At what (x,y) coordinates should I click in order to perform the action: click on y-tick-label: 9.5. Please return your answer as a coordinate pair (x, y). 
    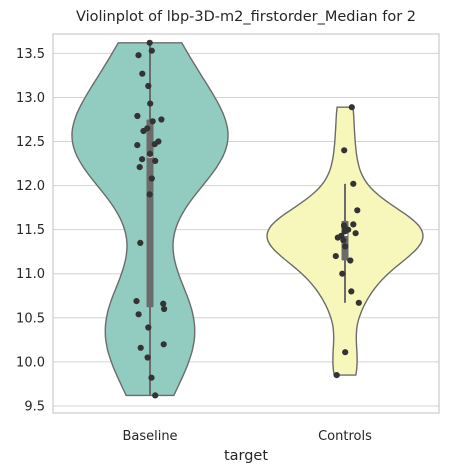
    Looking at the image, I should click on (34, 406).